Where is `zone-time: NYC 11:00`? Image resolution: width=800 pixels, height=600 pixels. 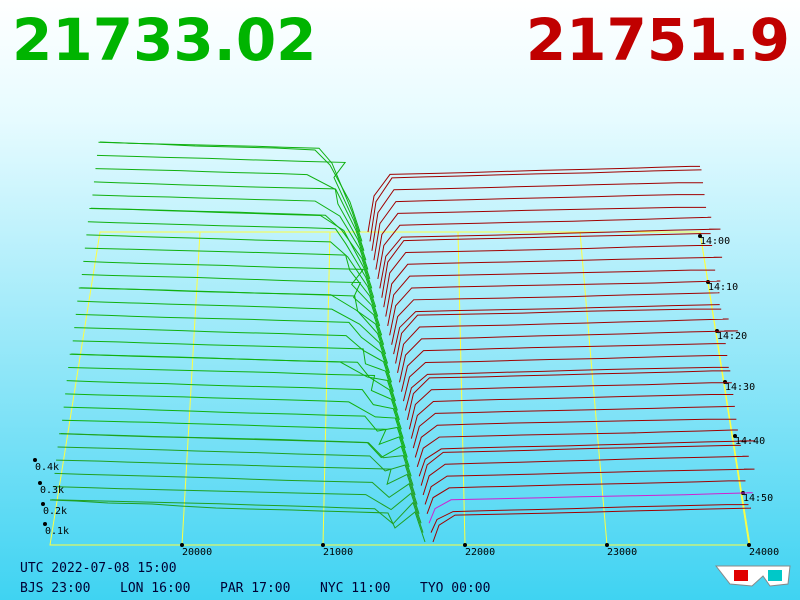 zone-time: NYC 11:00 is located at coordinates (355, 588).